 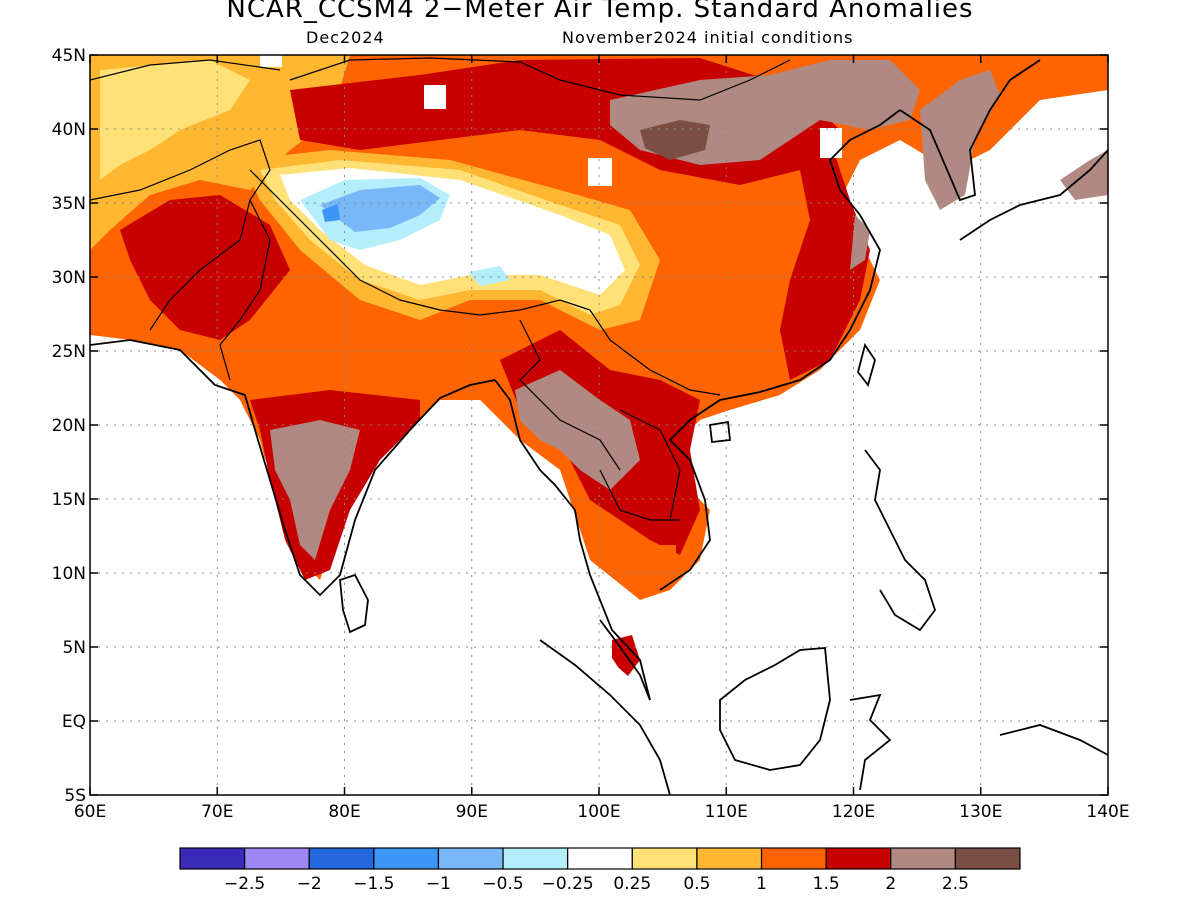 What do you see at coordinates (438, 884) in the screenshot?
I see `colorbar-label: −1` at bounding box center [438, 884].